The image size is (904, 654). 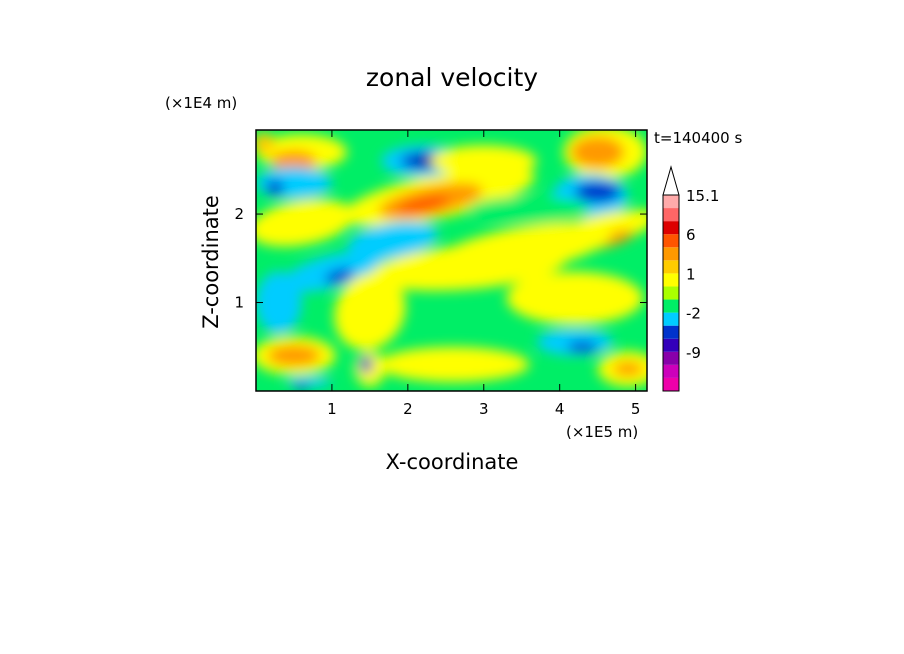 What do you see at coordinates (691, 235) in the screenshot?
I see `colorbar-label: 6` at bounding box center [691, 235].